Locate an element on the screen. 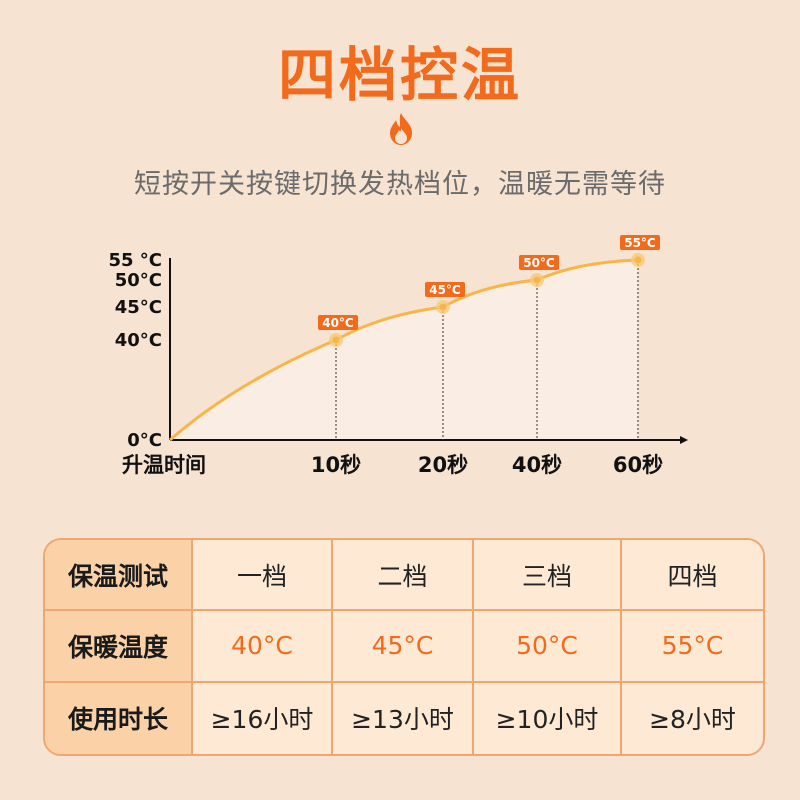 The width and height of the screenshot is (800, 800). y-tick-label: 0°C is located at coordinates (144, 440).